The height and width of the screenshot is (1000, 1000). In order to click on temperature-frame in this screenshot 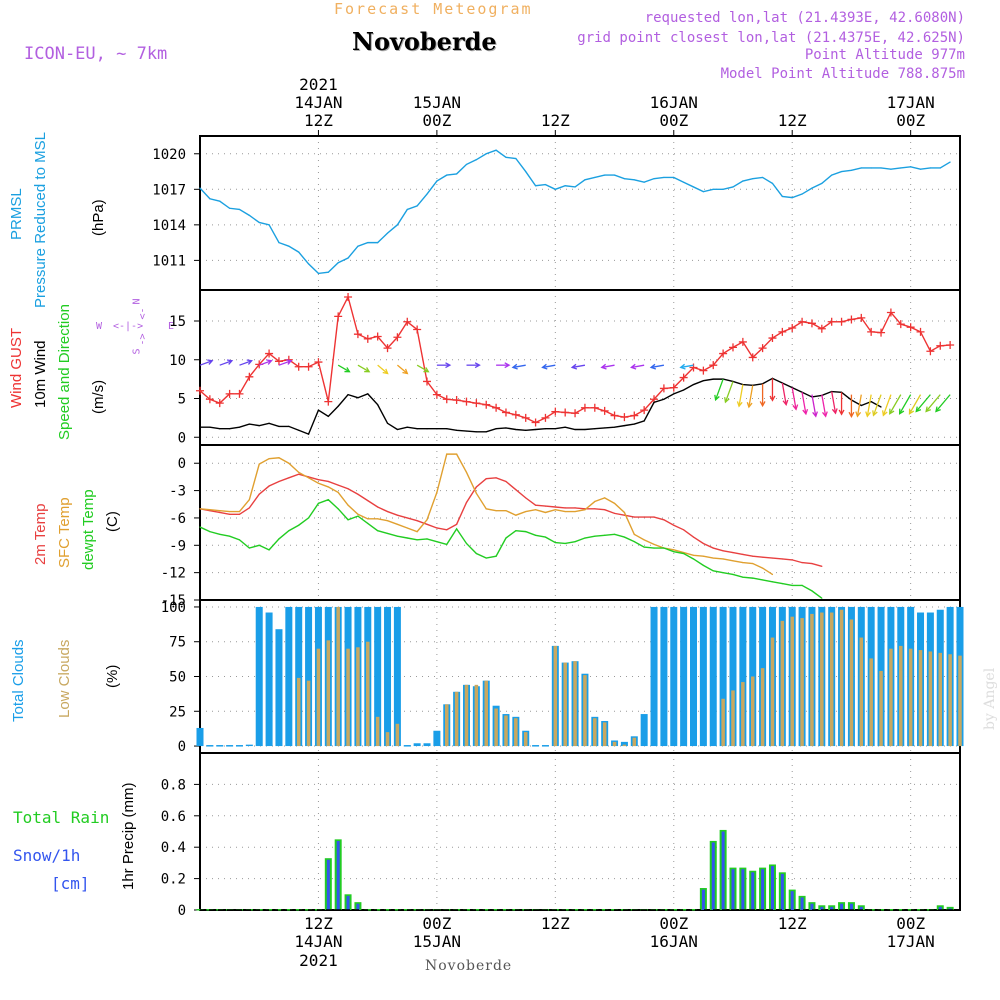, I will do `click(580, 522)`.